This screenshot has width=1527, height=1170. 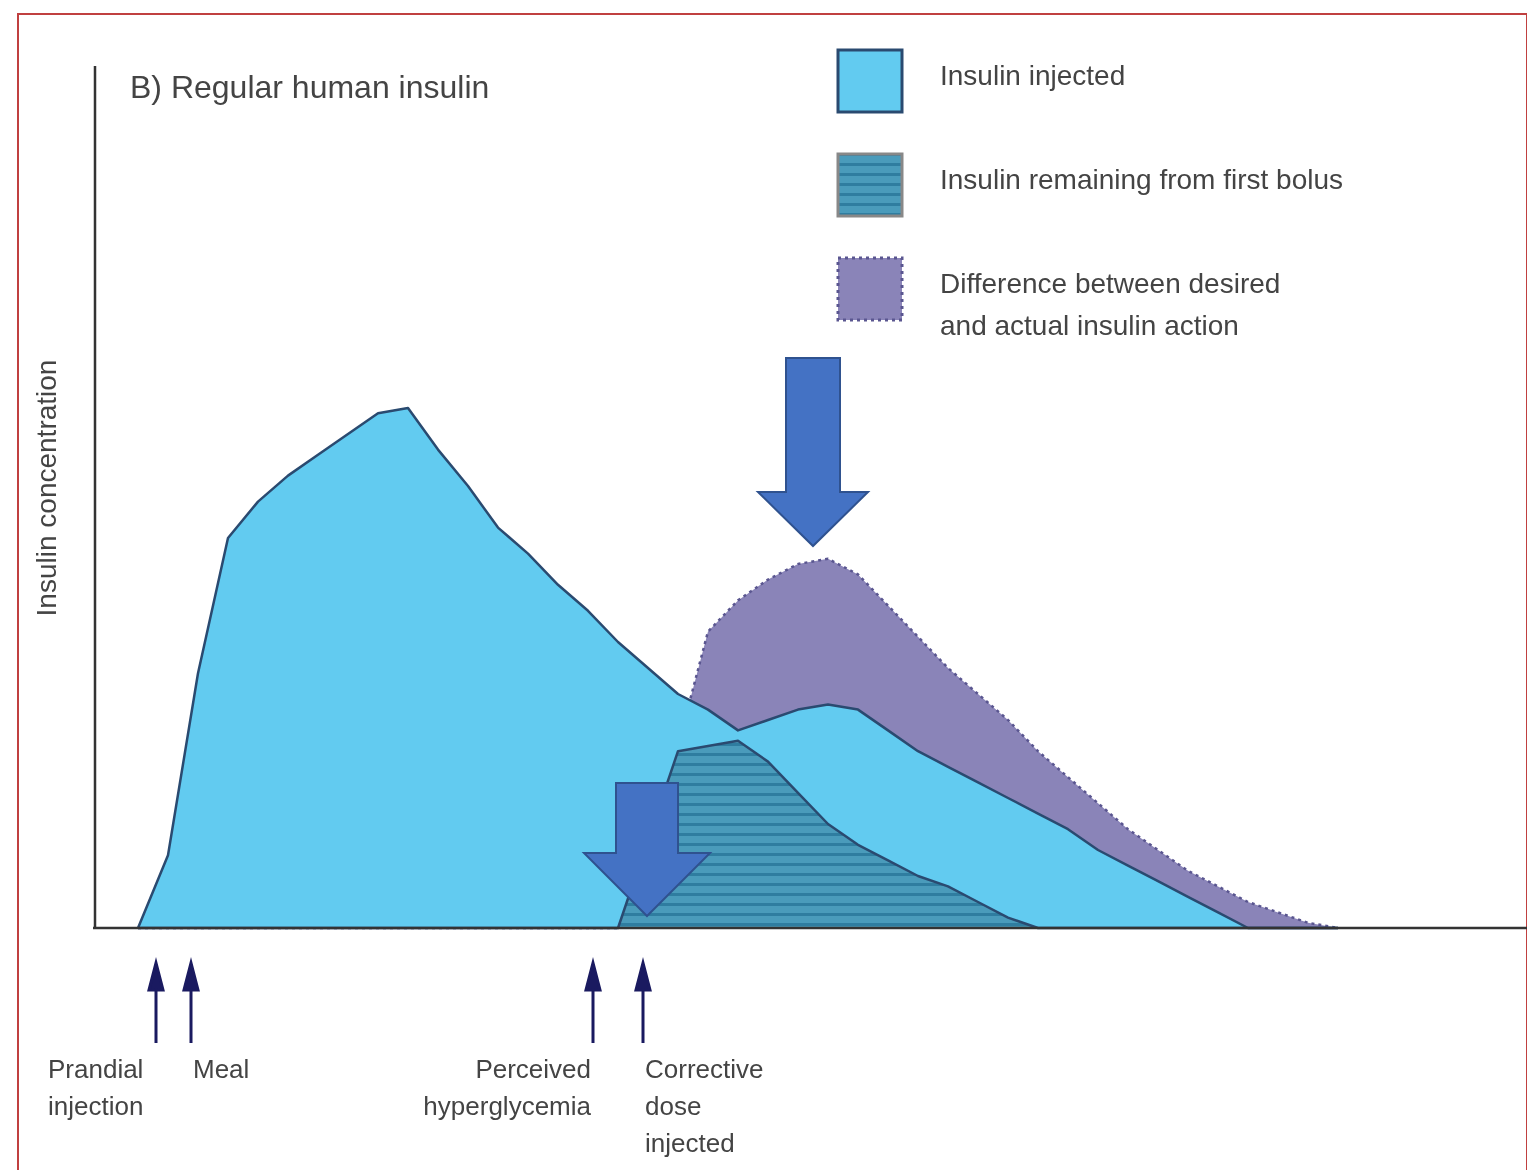 What do you see at coordinates (310, 87) in the screenshot?
I see `chart-title: B) Regular human insulin` at bounding box center [310, 87].